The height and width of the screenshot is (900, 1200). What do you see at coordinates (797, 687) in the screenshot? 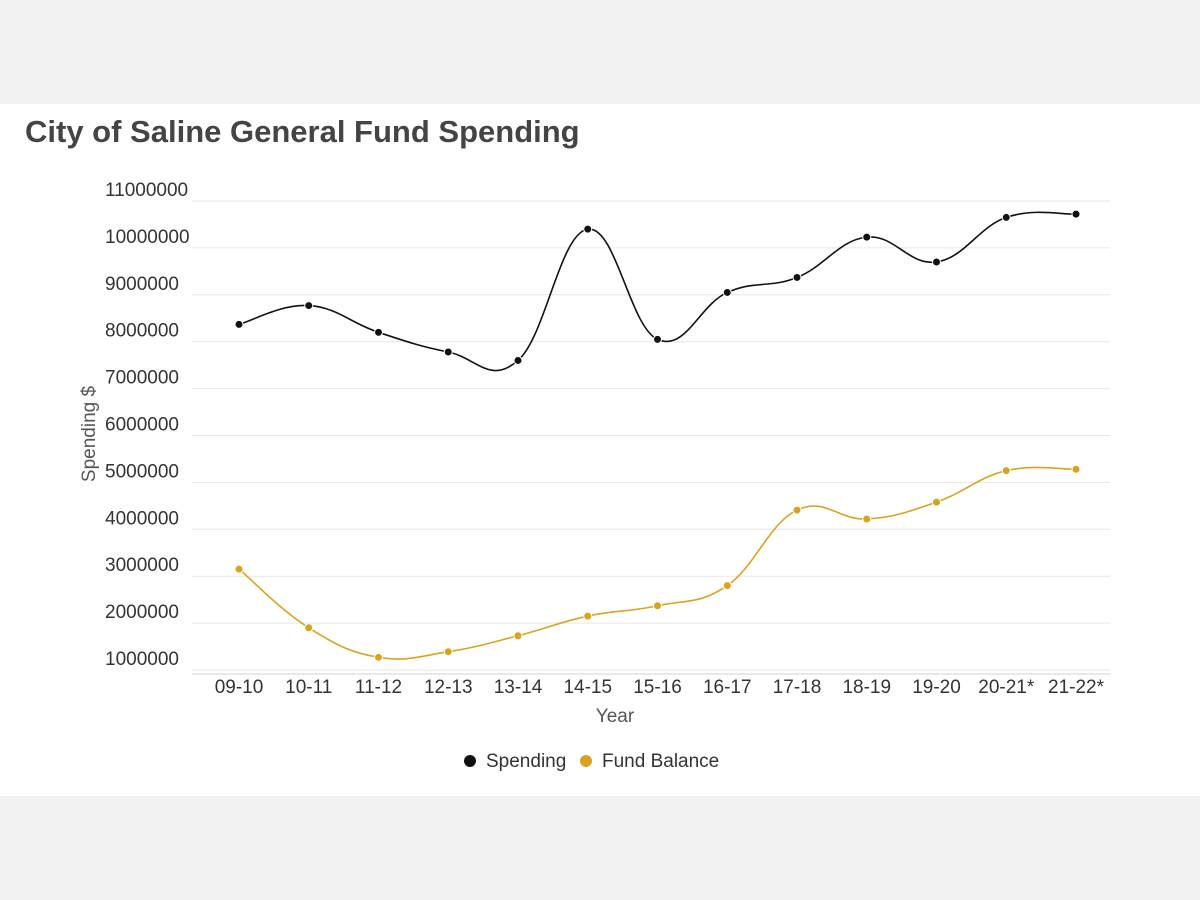
I see `x-tick-label: 17-18` at bounding box center [797, 687].